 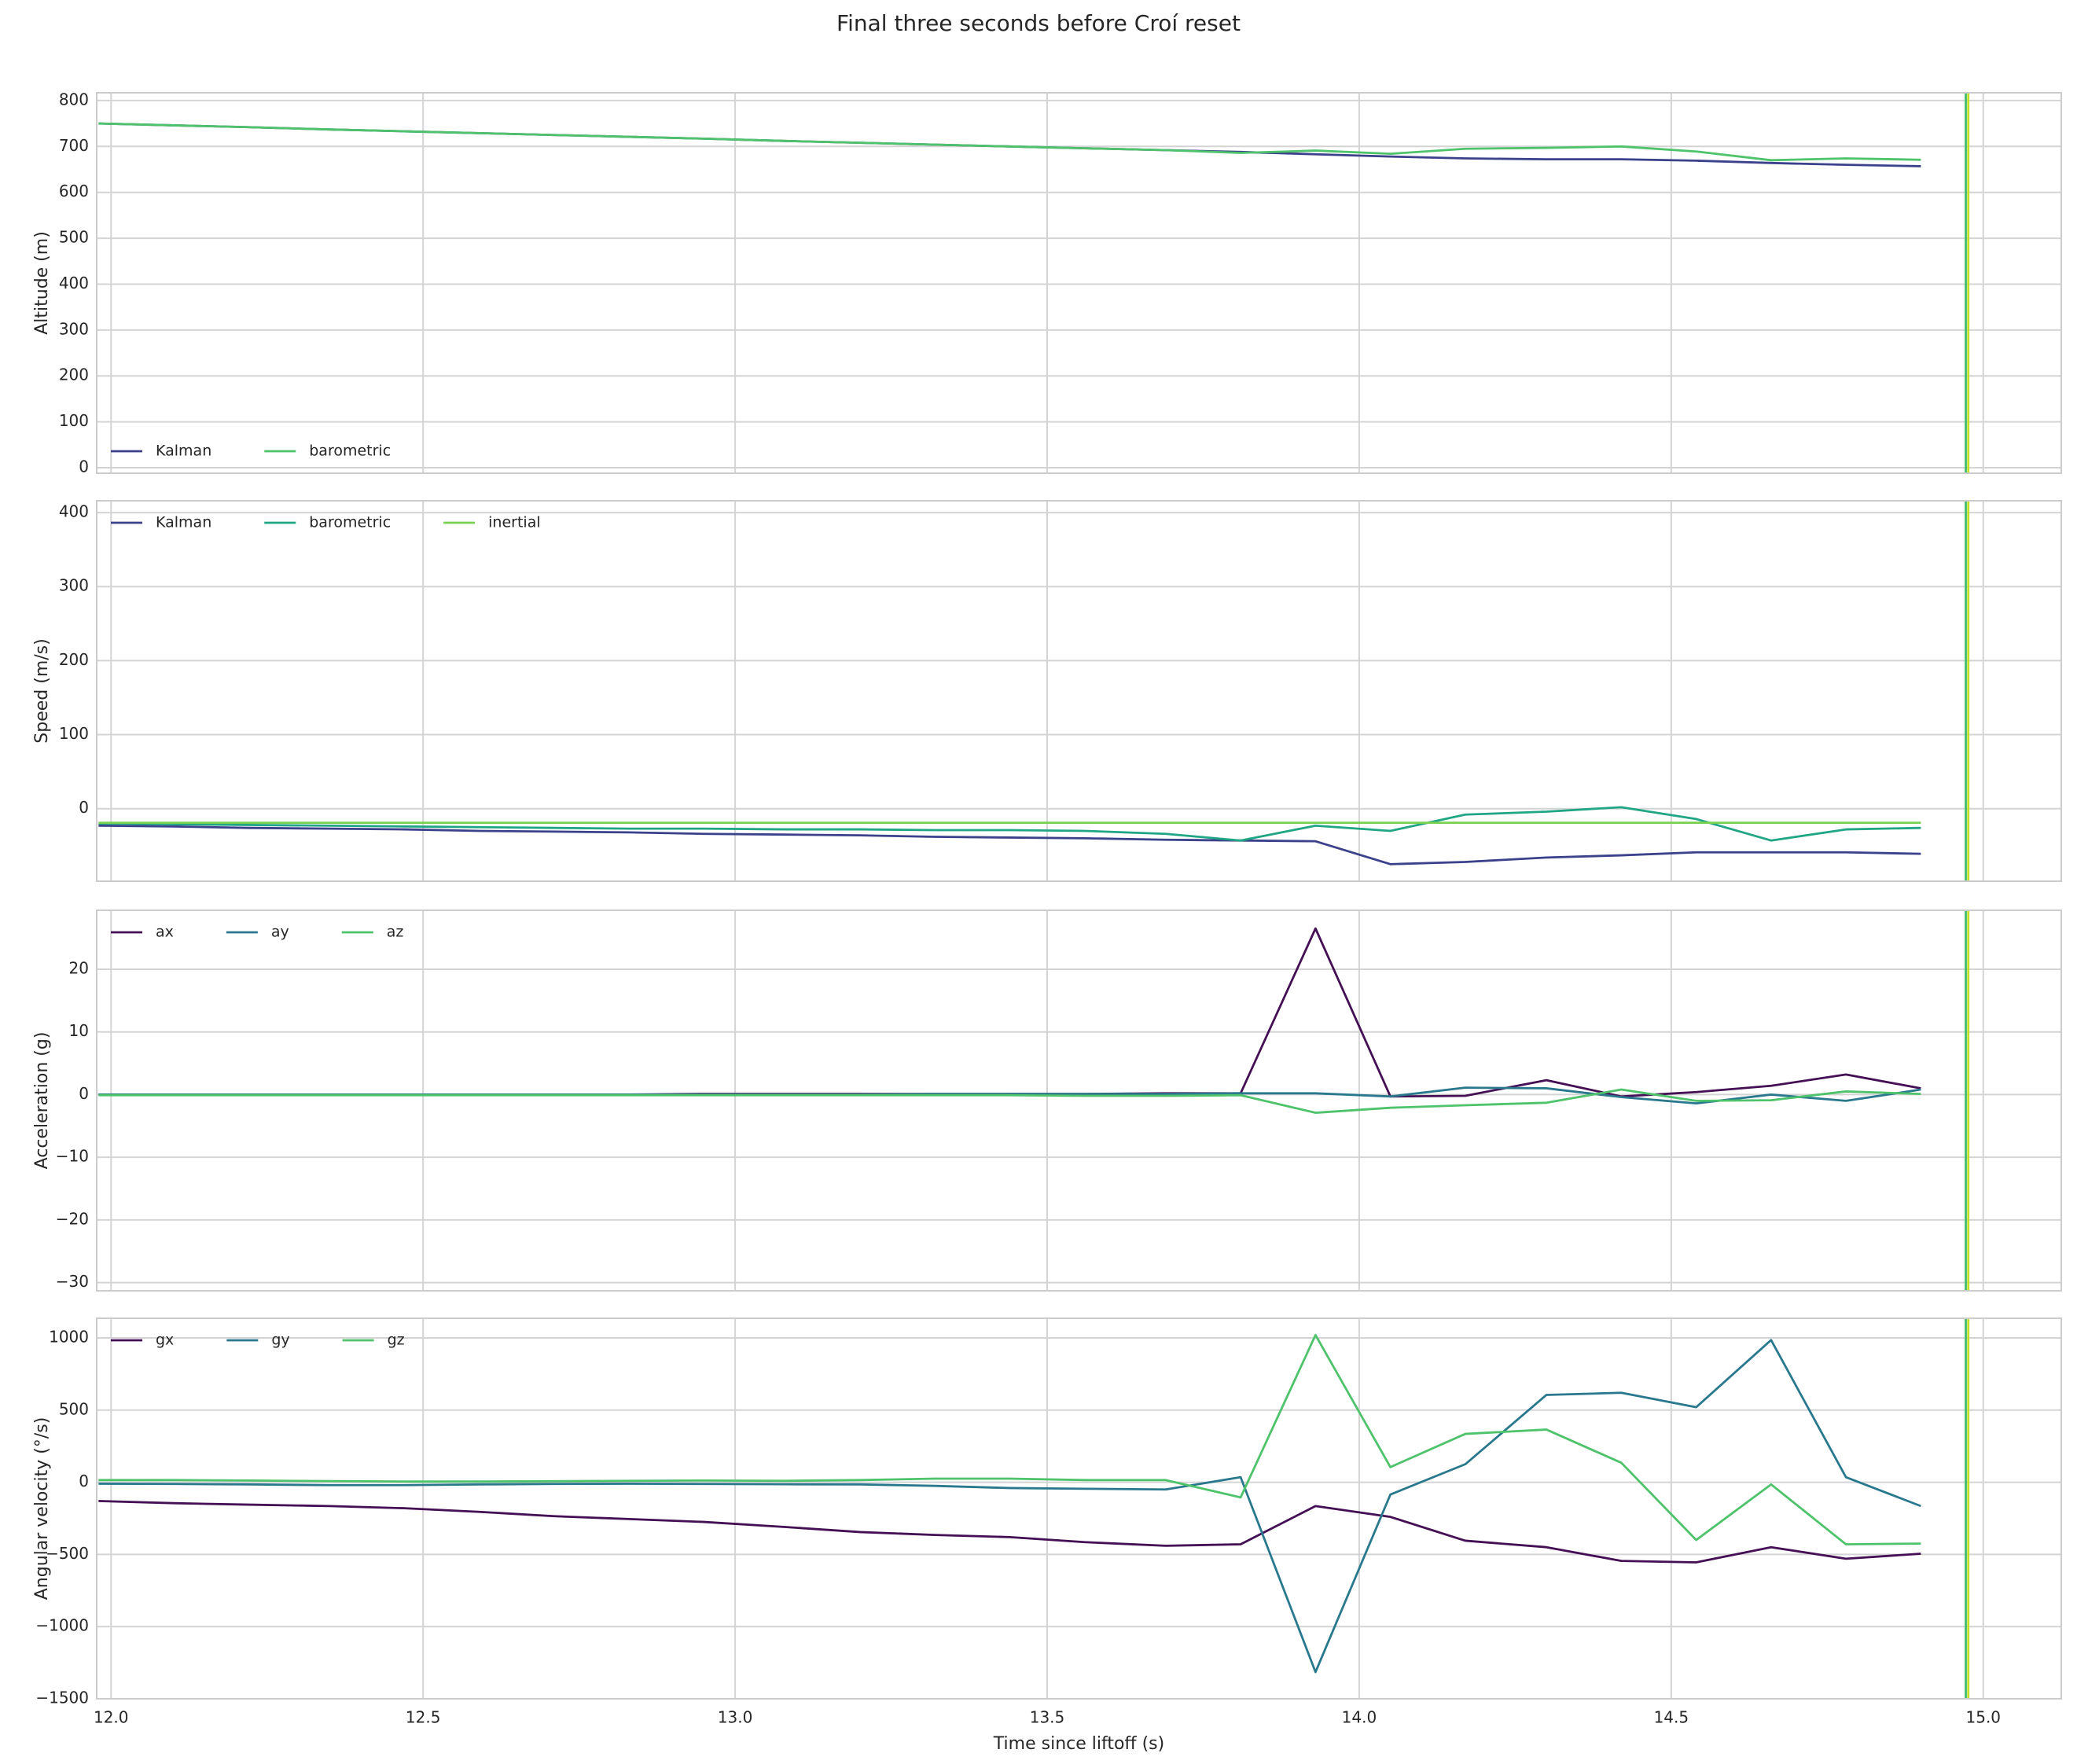 What do you see at coordinates (1359, 1718) in the screenshot?
I see `x-tick-label: 14.0` at bounding box center [1359, 1718].